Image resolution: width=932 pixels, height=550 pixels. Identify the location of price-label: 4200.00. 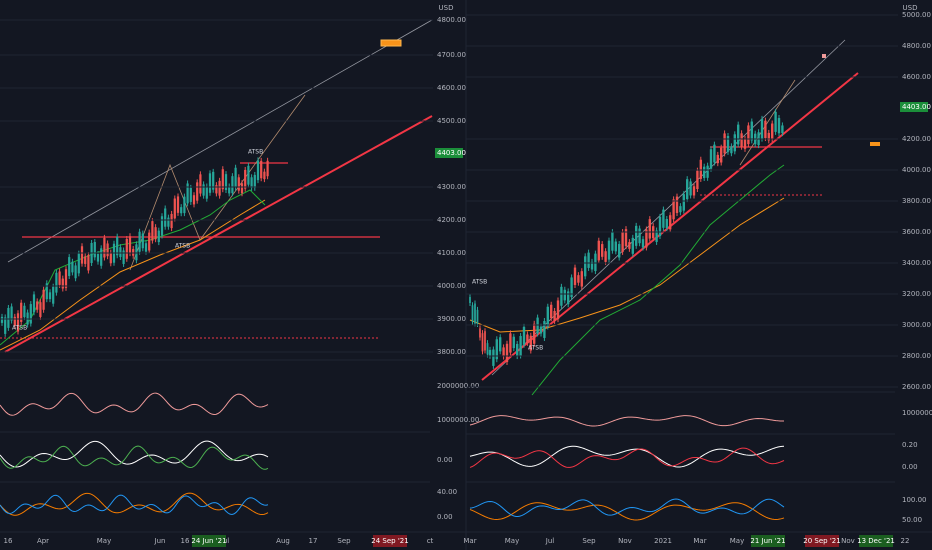
(916, 139).